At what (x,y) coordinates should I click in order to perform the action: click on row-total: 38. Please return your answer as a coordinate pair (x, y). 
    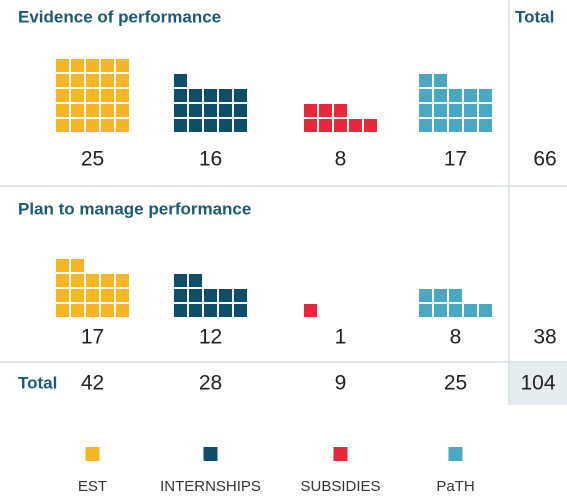
    Looking at the image, I should click on (544, 337).